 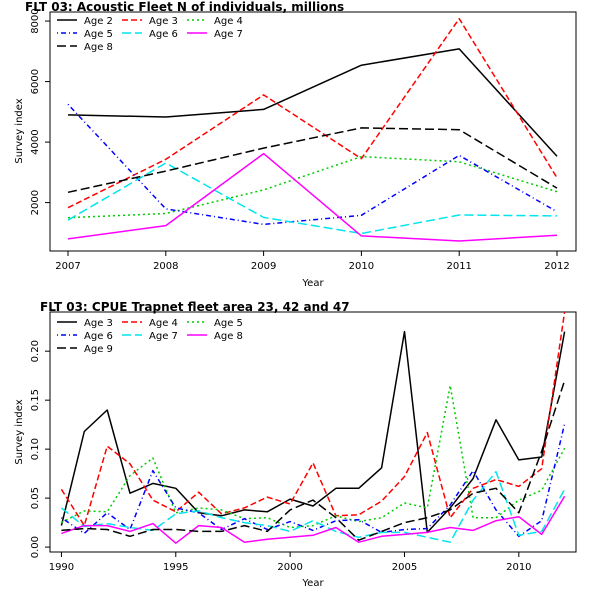 I want to click on y-tick-label: 4000, so click(x=35, y=141).